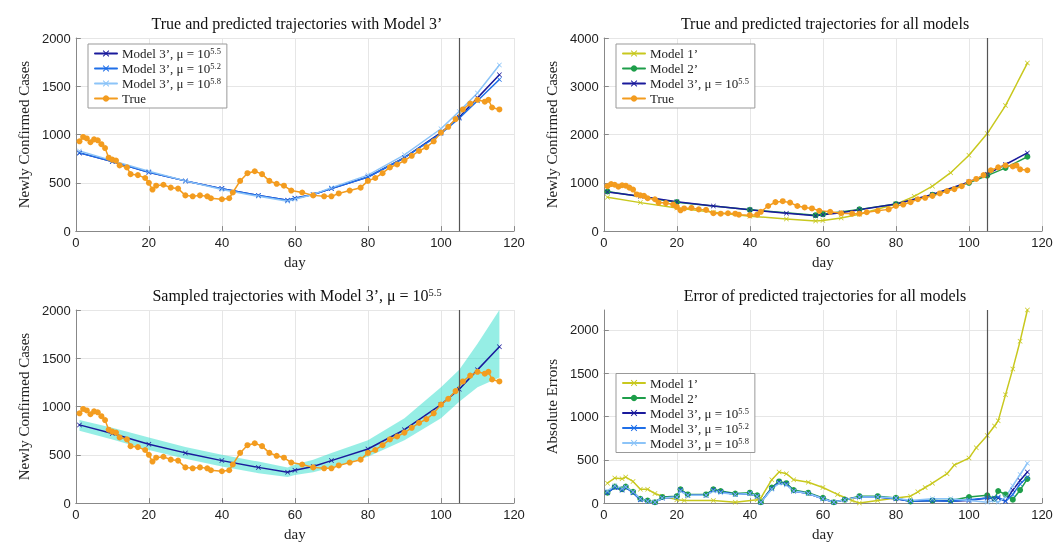 The width and height of the screenshot is (1064, 554). What do you see at coordinates (584, 38) in the screenshot?
I see `y-tick-label: 4000` at bounding box center [584, 38].